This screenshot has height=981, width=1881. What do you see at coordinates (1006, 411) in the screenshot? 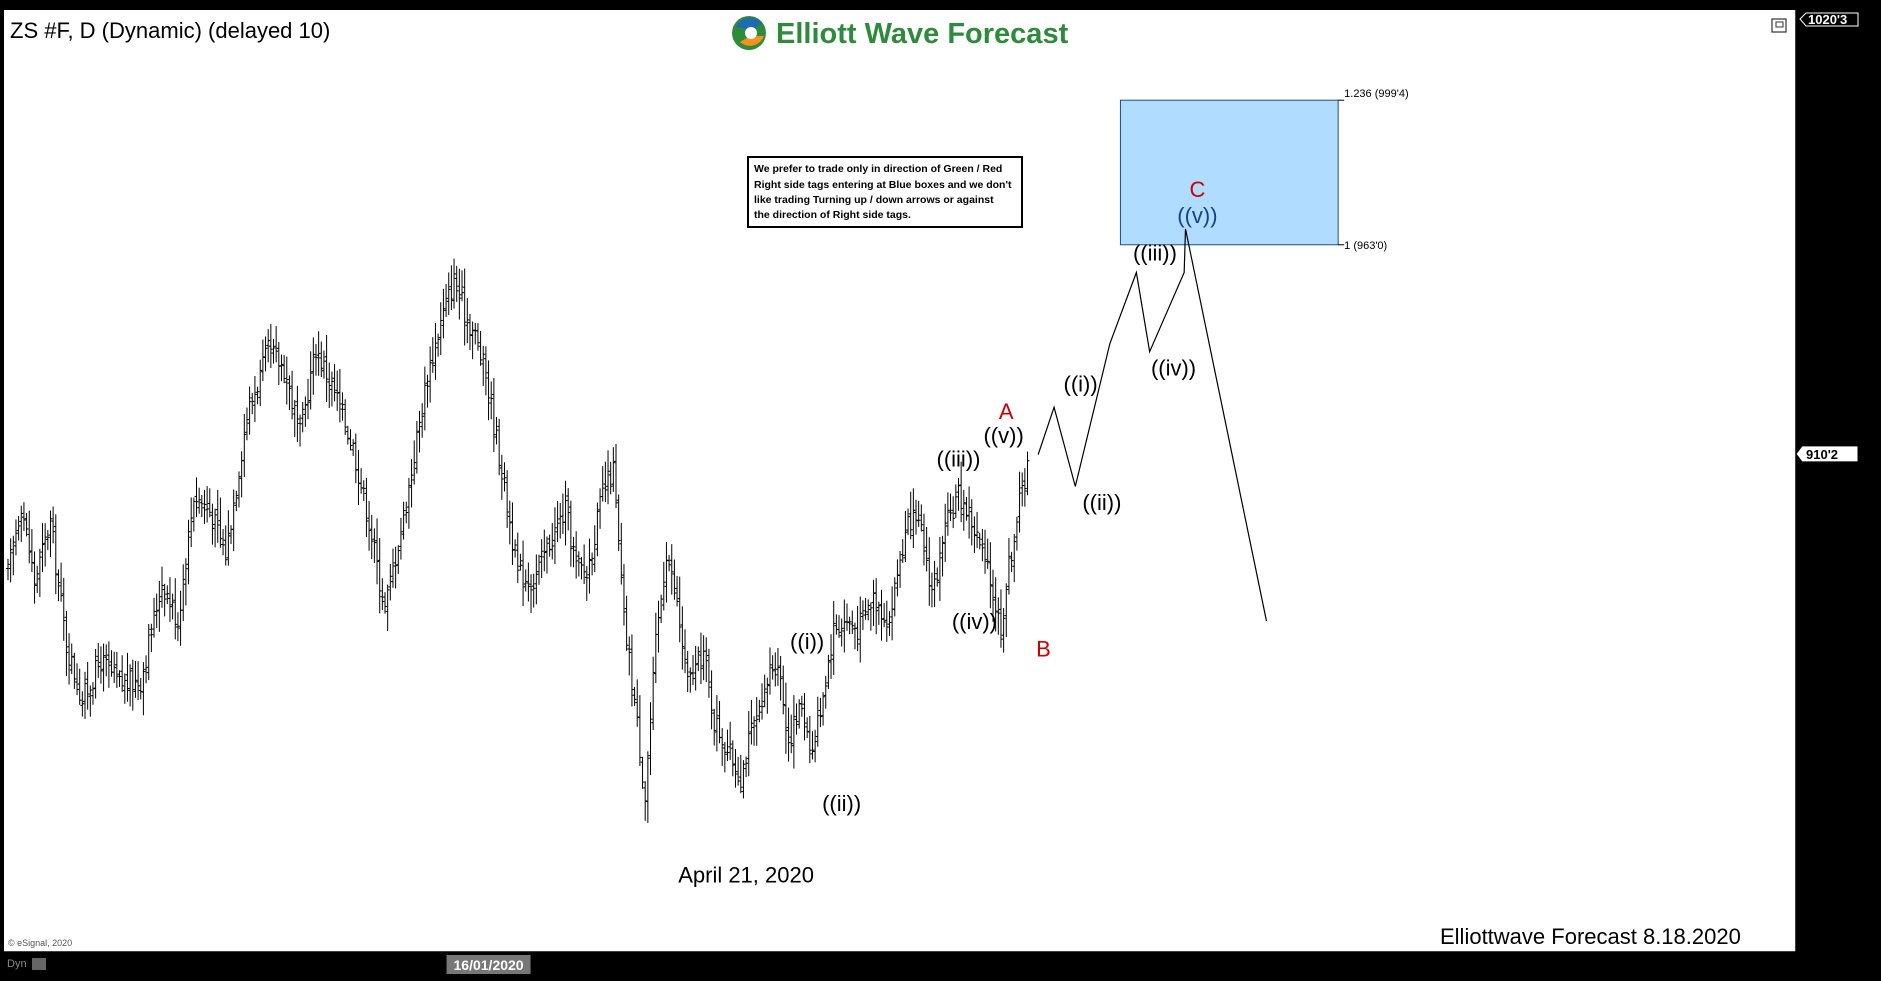
I see `wave-label: A` at bounding box center [1006, 411].